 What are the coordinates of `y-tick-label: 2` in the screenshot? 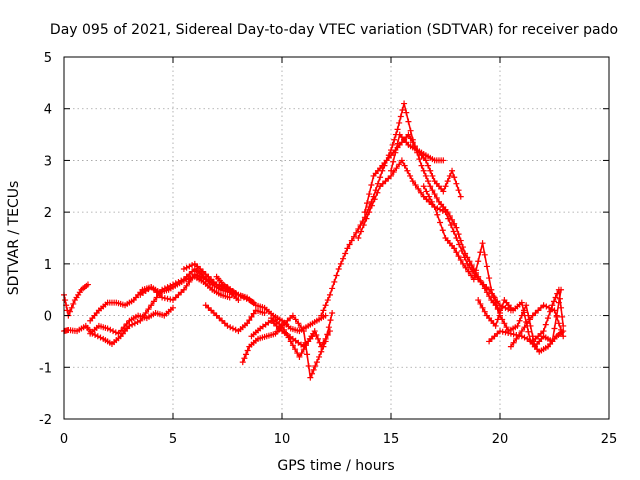 It's located at (48, 213).